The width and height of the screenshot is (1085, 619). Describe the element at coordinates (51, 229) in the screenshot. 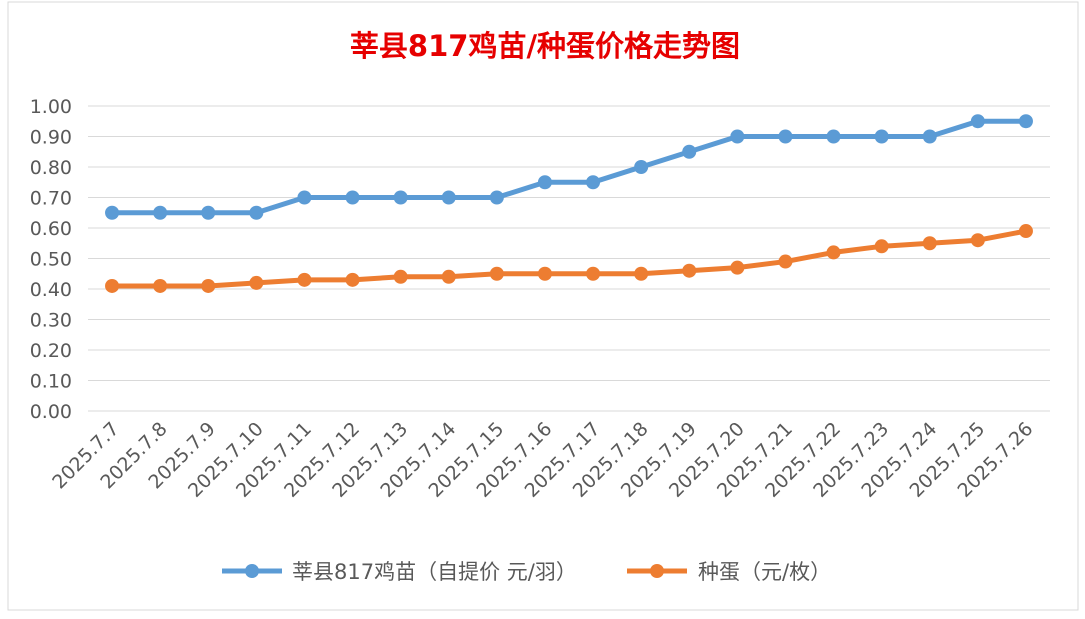

I see `y-tick-label: 0.60` at that location.